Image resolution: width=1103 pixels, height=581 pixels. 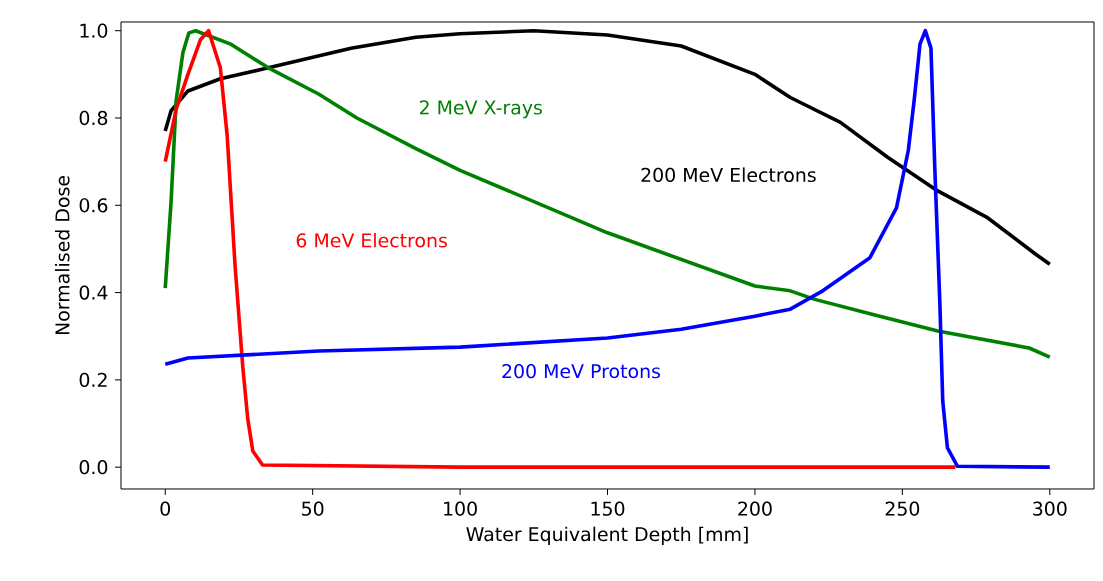 What do you see at coordinates (755, 508) in the screenshot?
I see `x-tick-label: 200` at bounding box center [755, 508].